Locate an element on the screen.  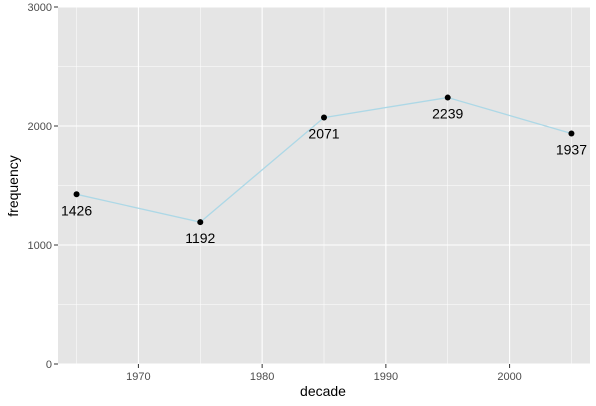
x-tick-label: 1970 is located at coordinates (138, 377).